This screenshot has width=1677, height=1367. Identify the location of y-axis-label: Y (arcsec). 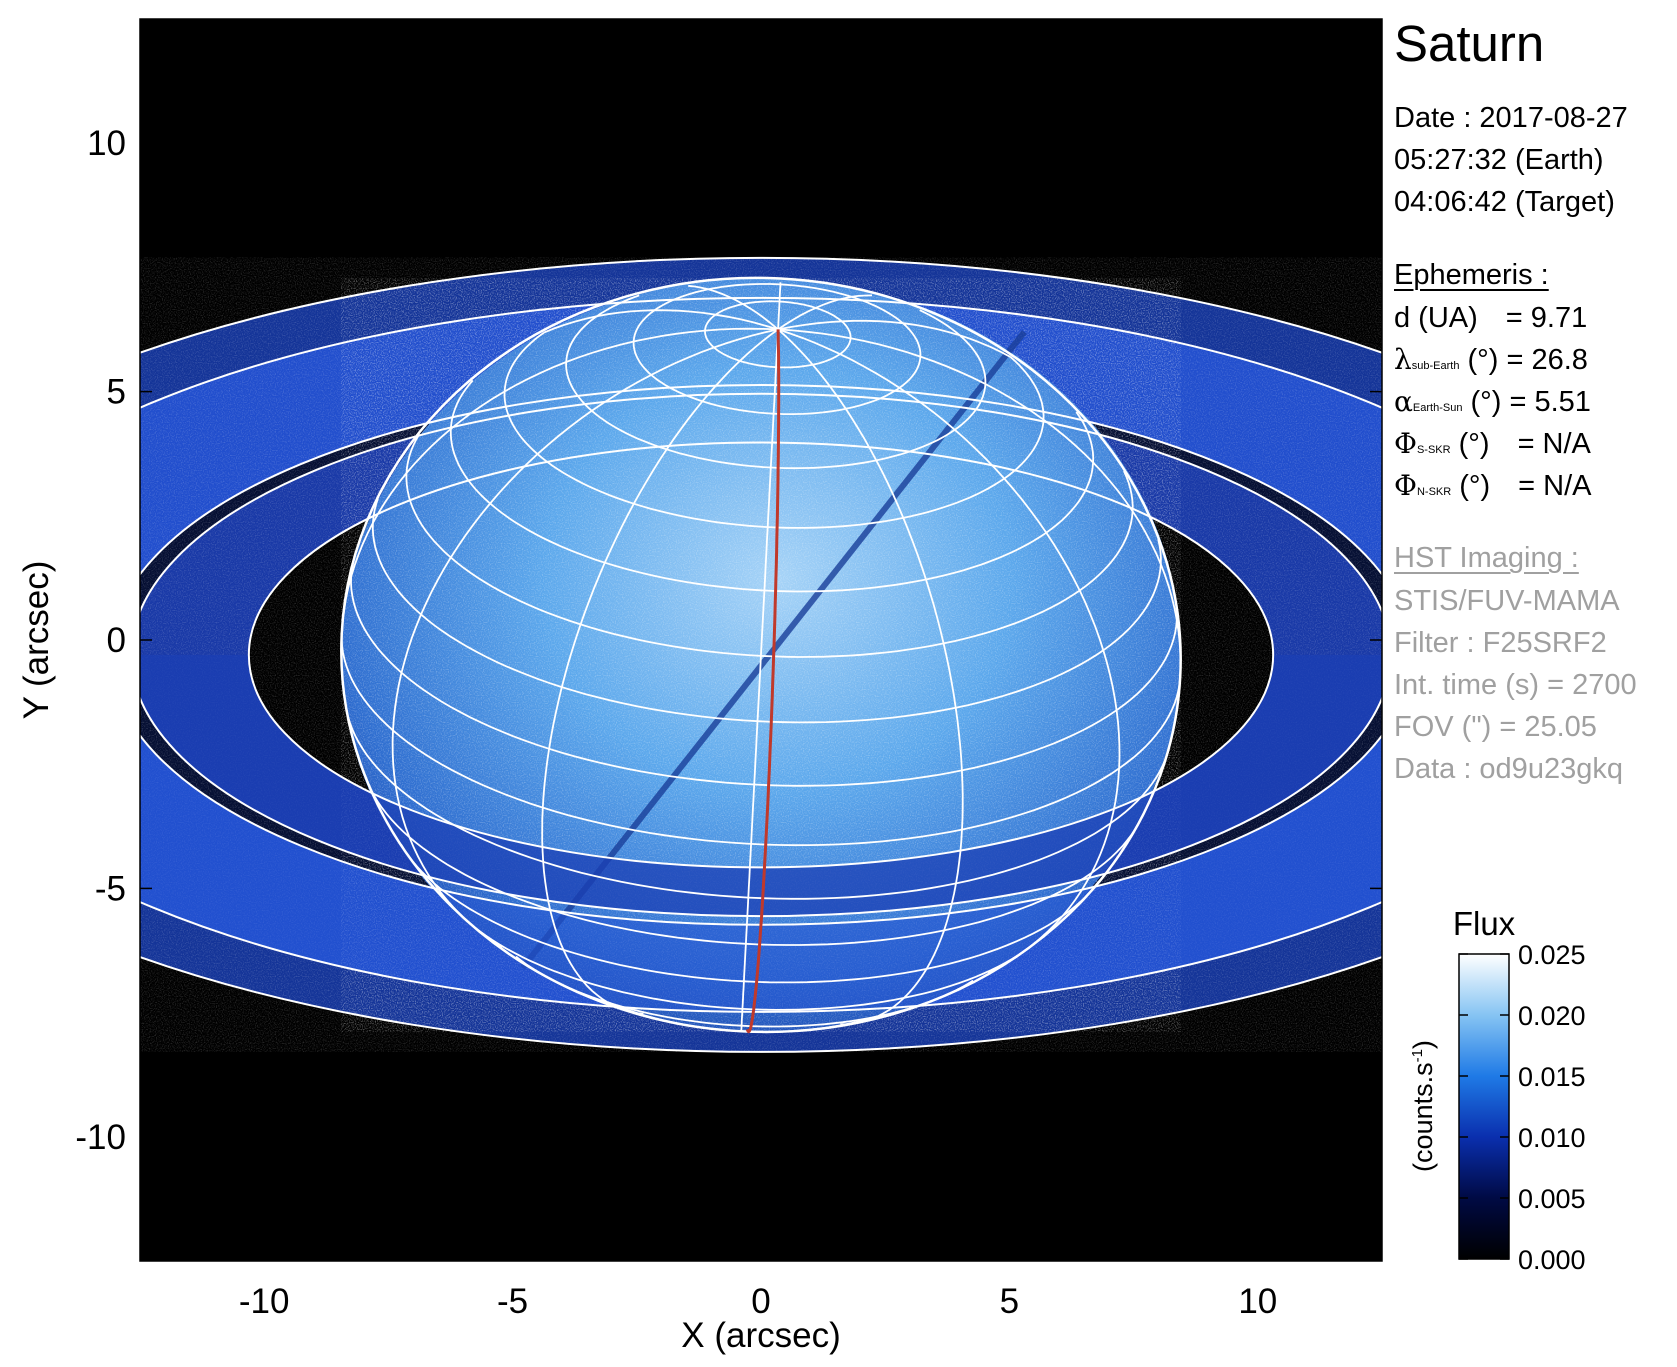
(36, 640).